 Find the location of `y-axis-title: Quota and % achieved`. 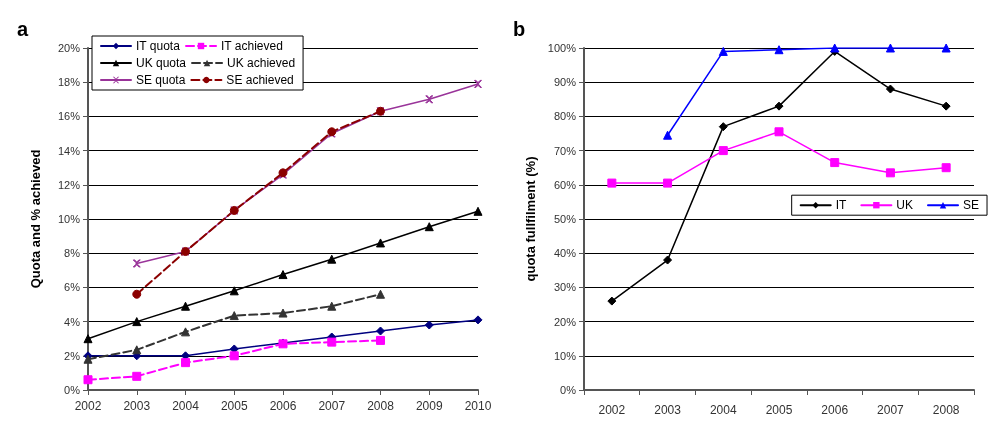

y-axis-title: Quota and % achieved is located at coordinates (35, 219).